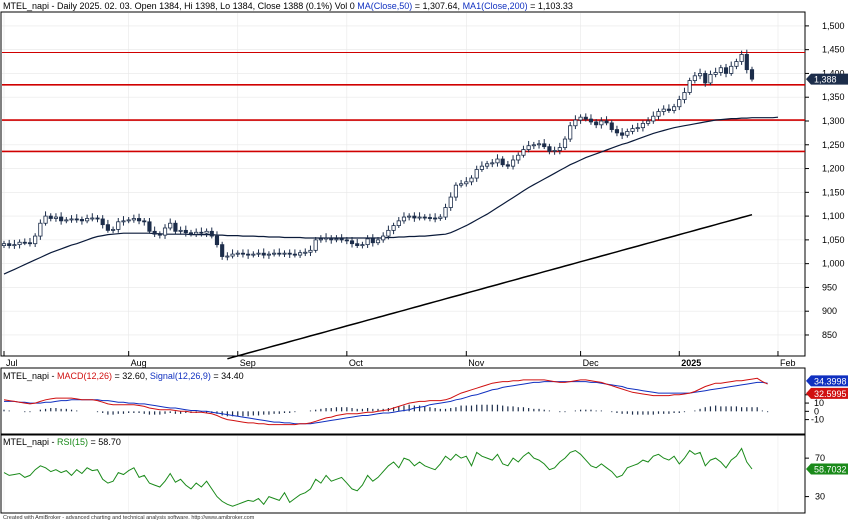 The height and width of the screenshot is (521, 850). I want to click on rsi-panel, so click(403, 474).